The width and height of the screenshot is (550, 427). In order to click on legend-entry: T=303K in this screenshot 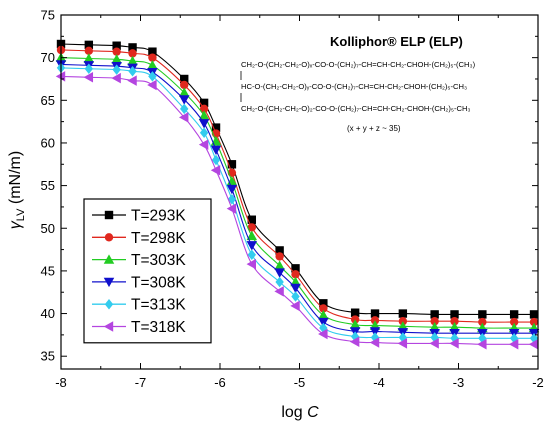, I will do `click(139, 260)`.